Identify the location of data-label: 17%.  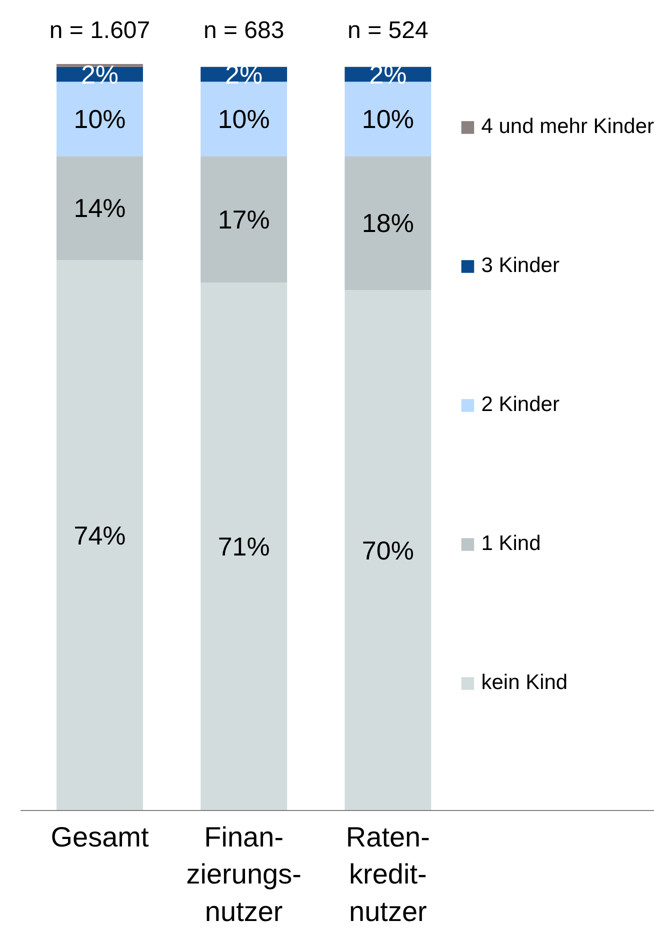
(244, 219).